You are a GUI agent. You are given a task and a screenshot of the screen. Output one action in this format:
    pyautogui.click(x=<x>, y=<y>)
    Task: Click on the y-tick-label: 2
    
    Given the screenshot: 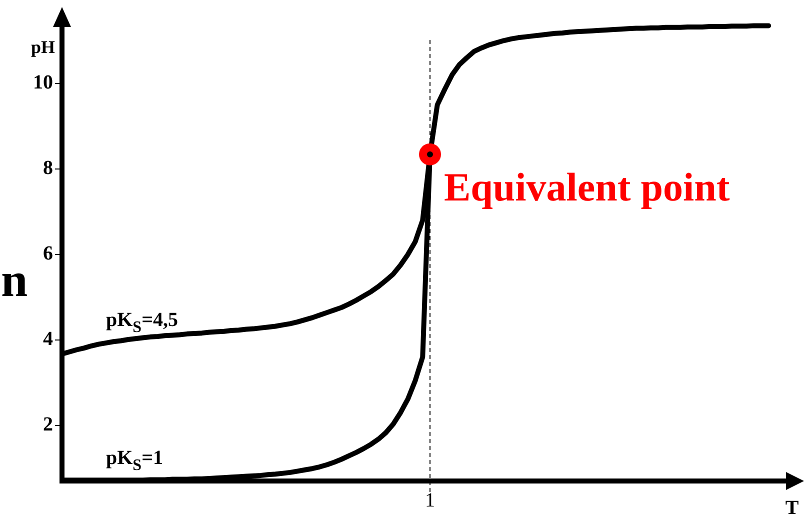 What is the action you would take?
    pyautogui.click(x=48, y=425)
    